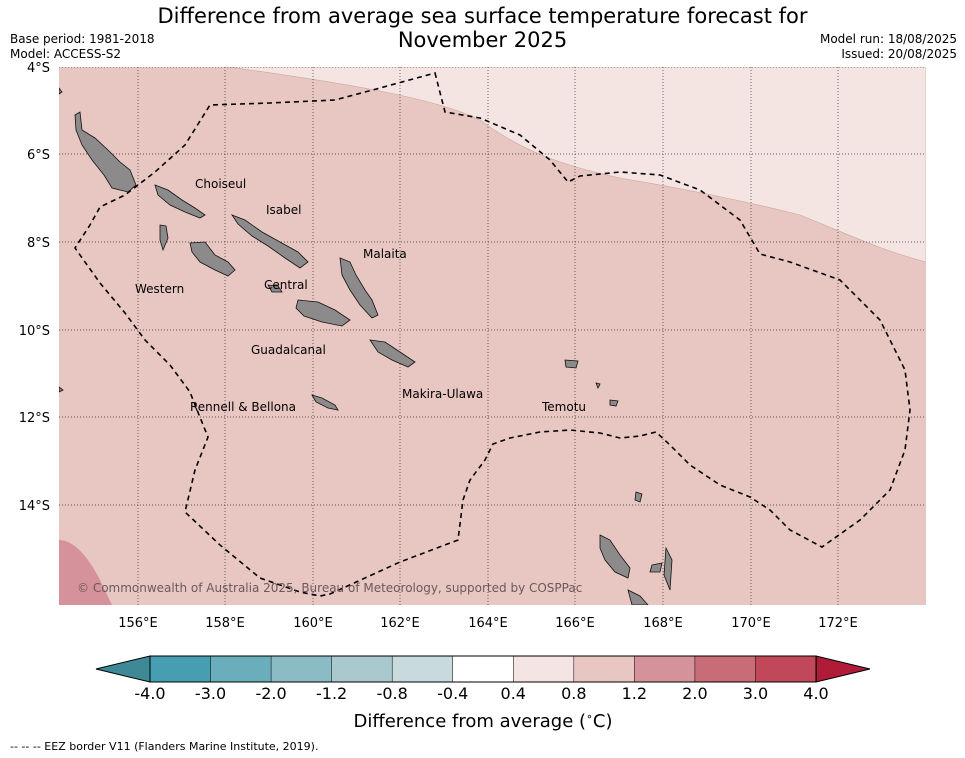  Describe the element at coordinates (331, 693) in the screenshot. I see `colorbar-tick-label: -1.2` at that location.